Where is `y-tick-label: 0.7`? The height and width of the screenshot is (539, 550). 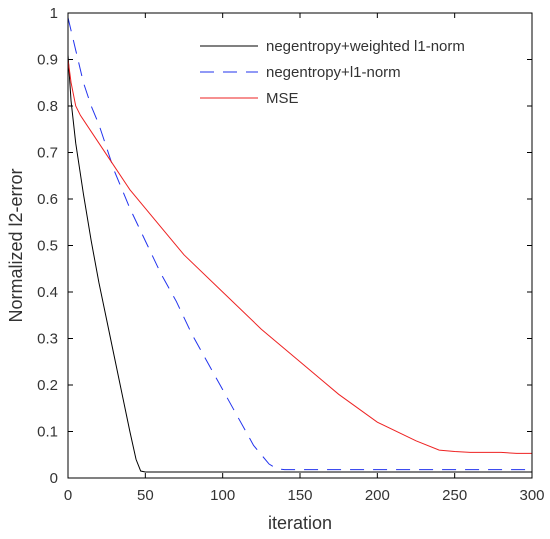 y-tick-label: 0.7 is located at coordinates (47, 153).